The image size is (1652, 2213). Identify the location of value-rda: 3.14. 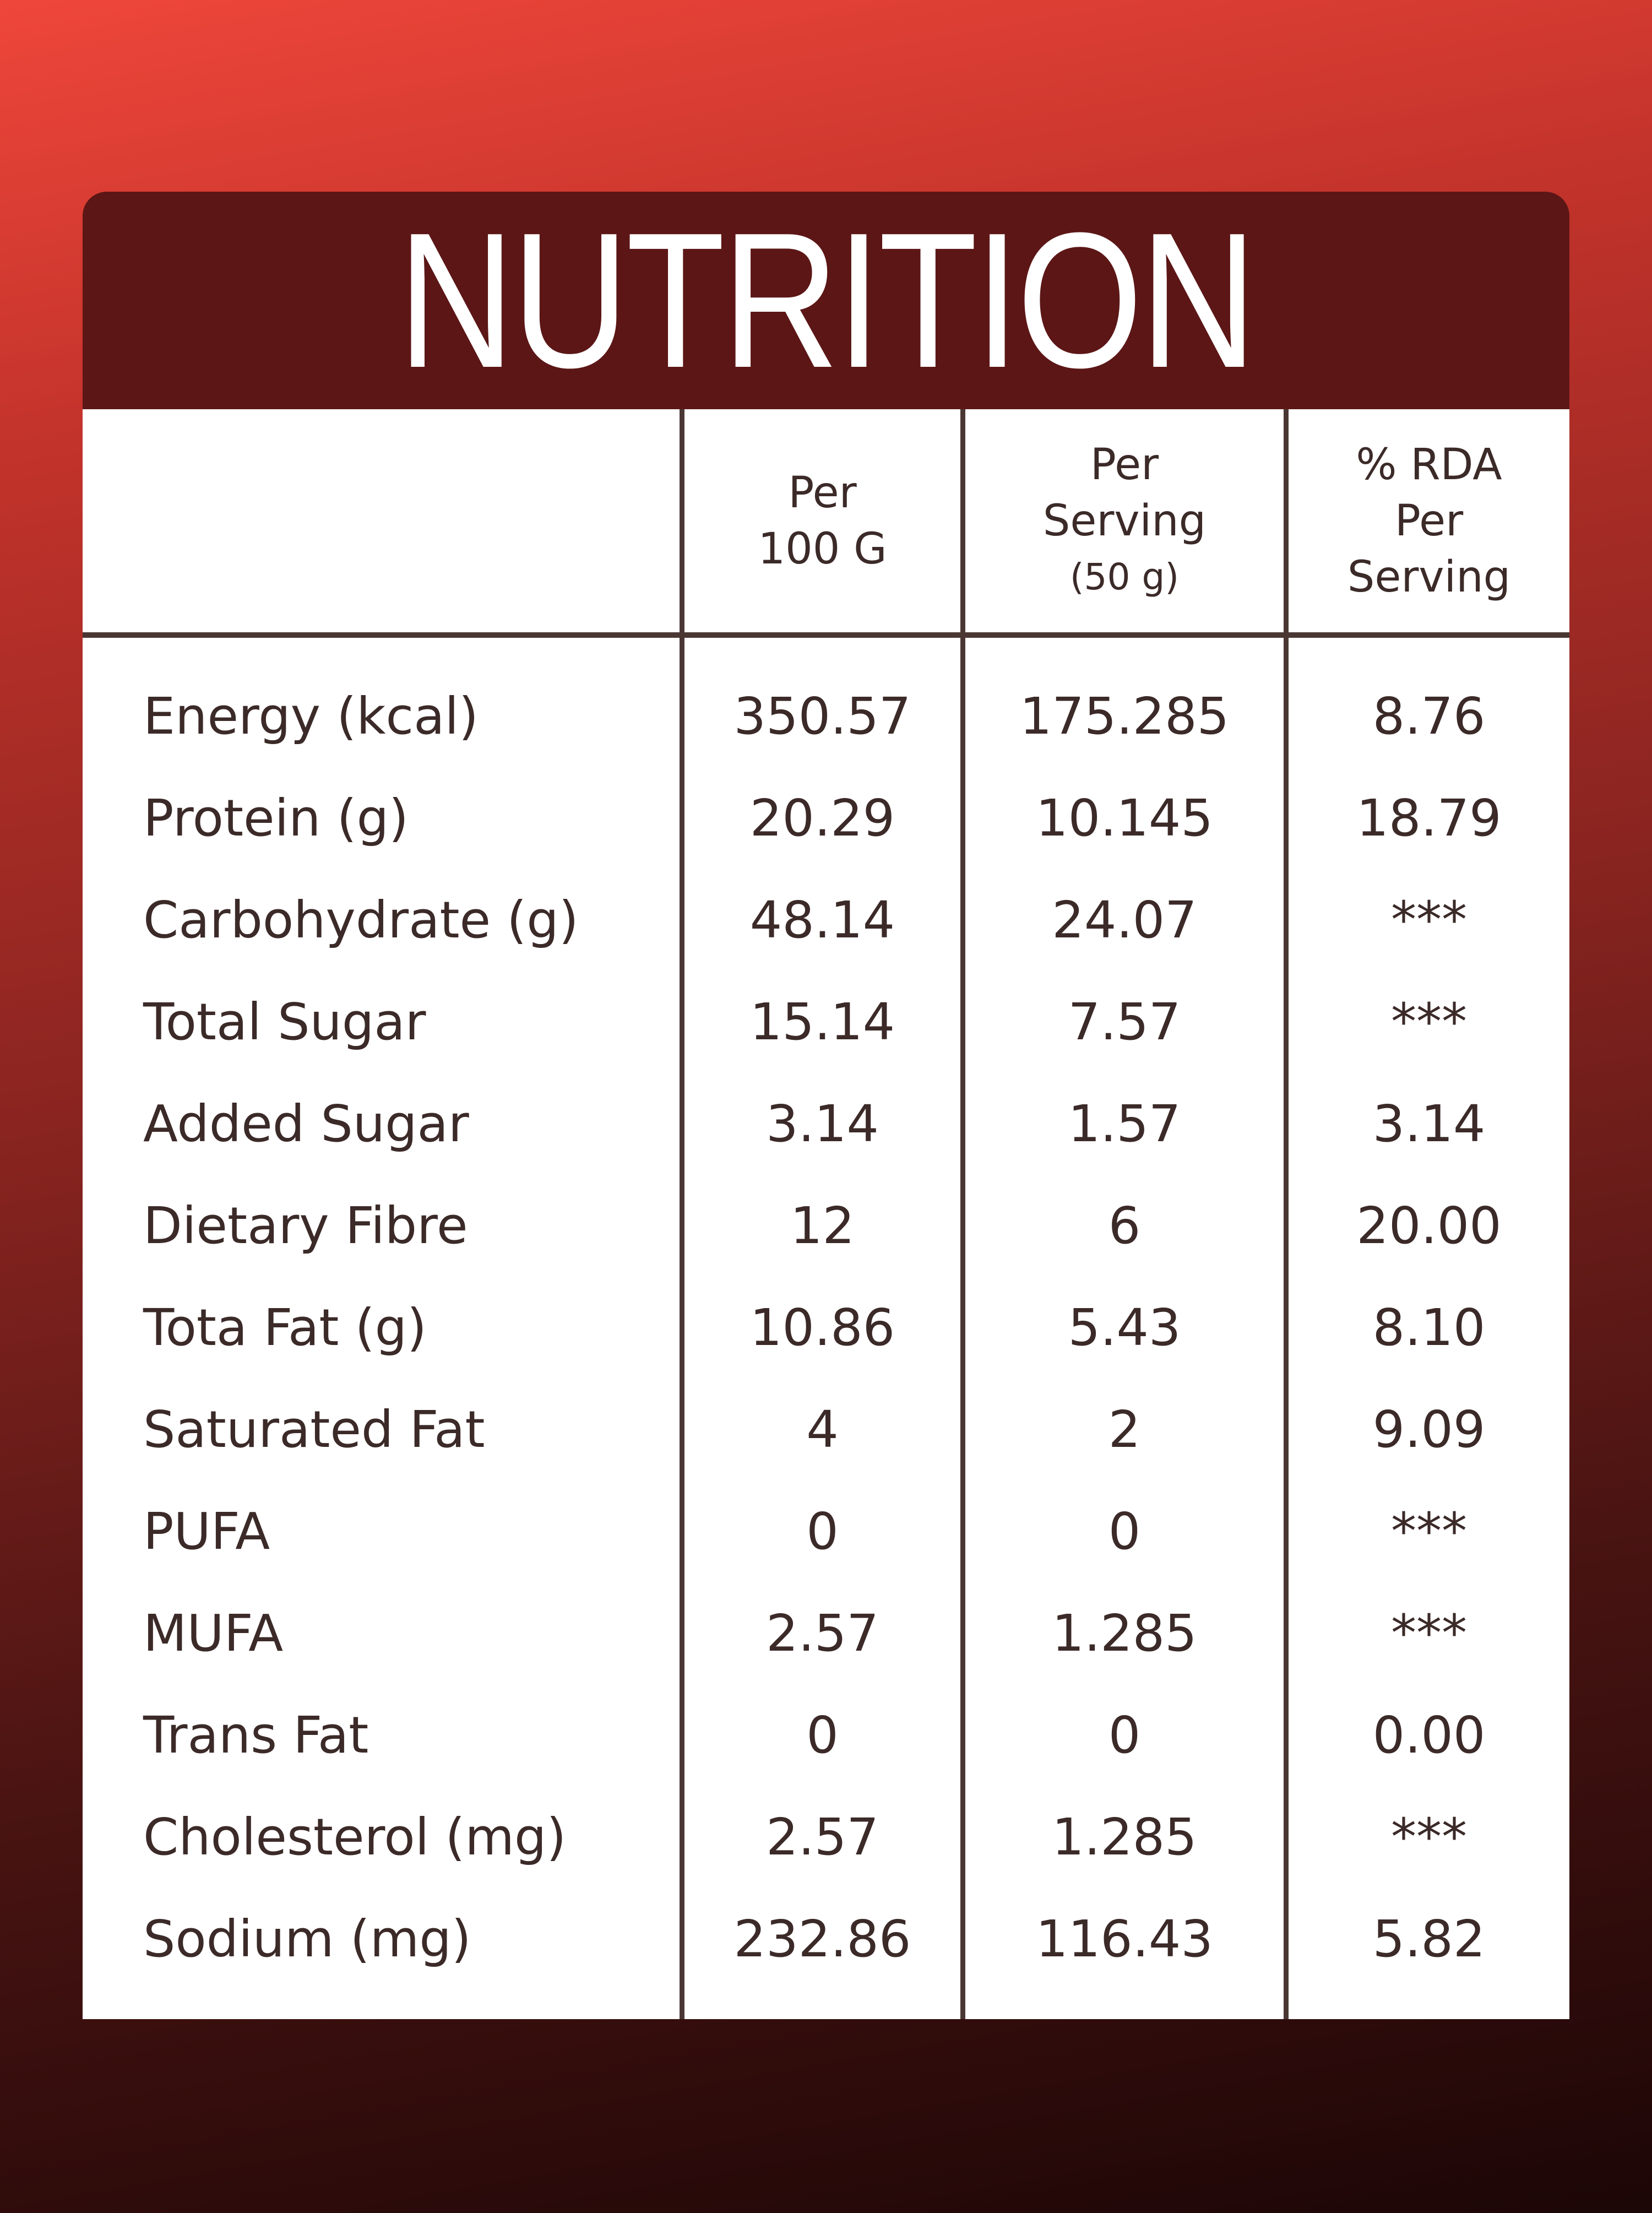
(1429, 1123).